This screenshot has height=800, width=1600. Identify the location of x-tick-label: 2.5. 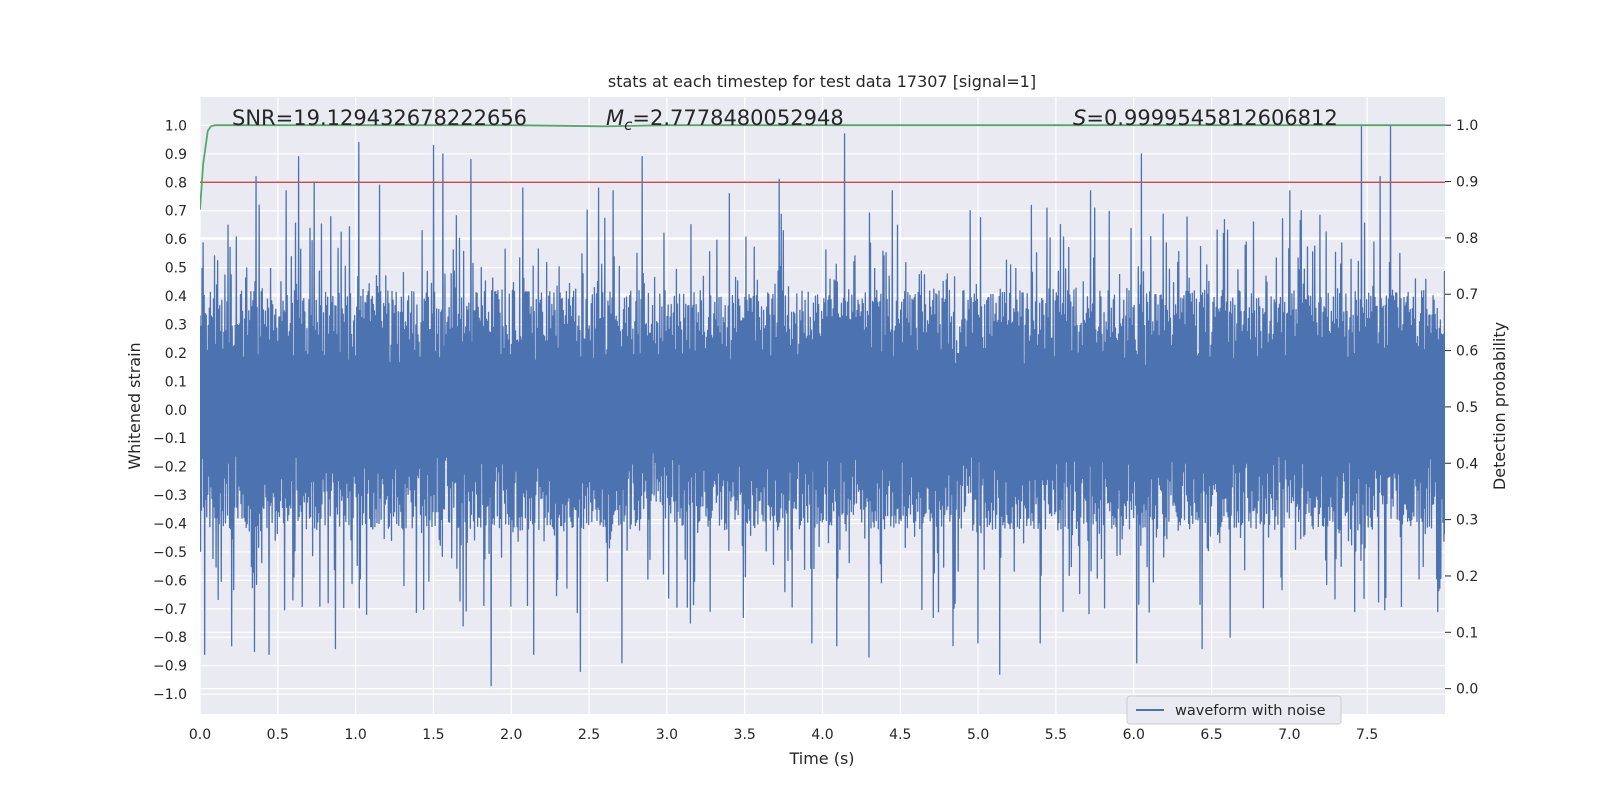
(589, 735).